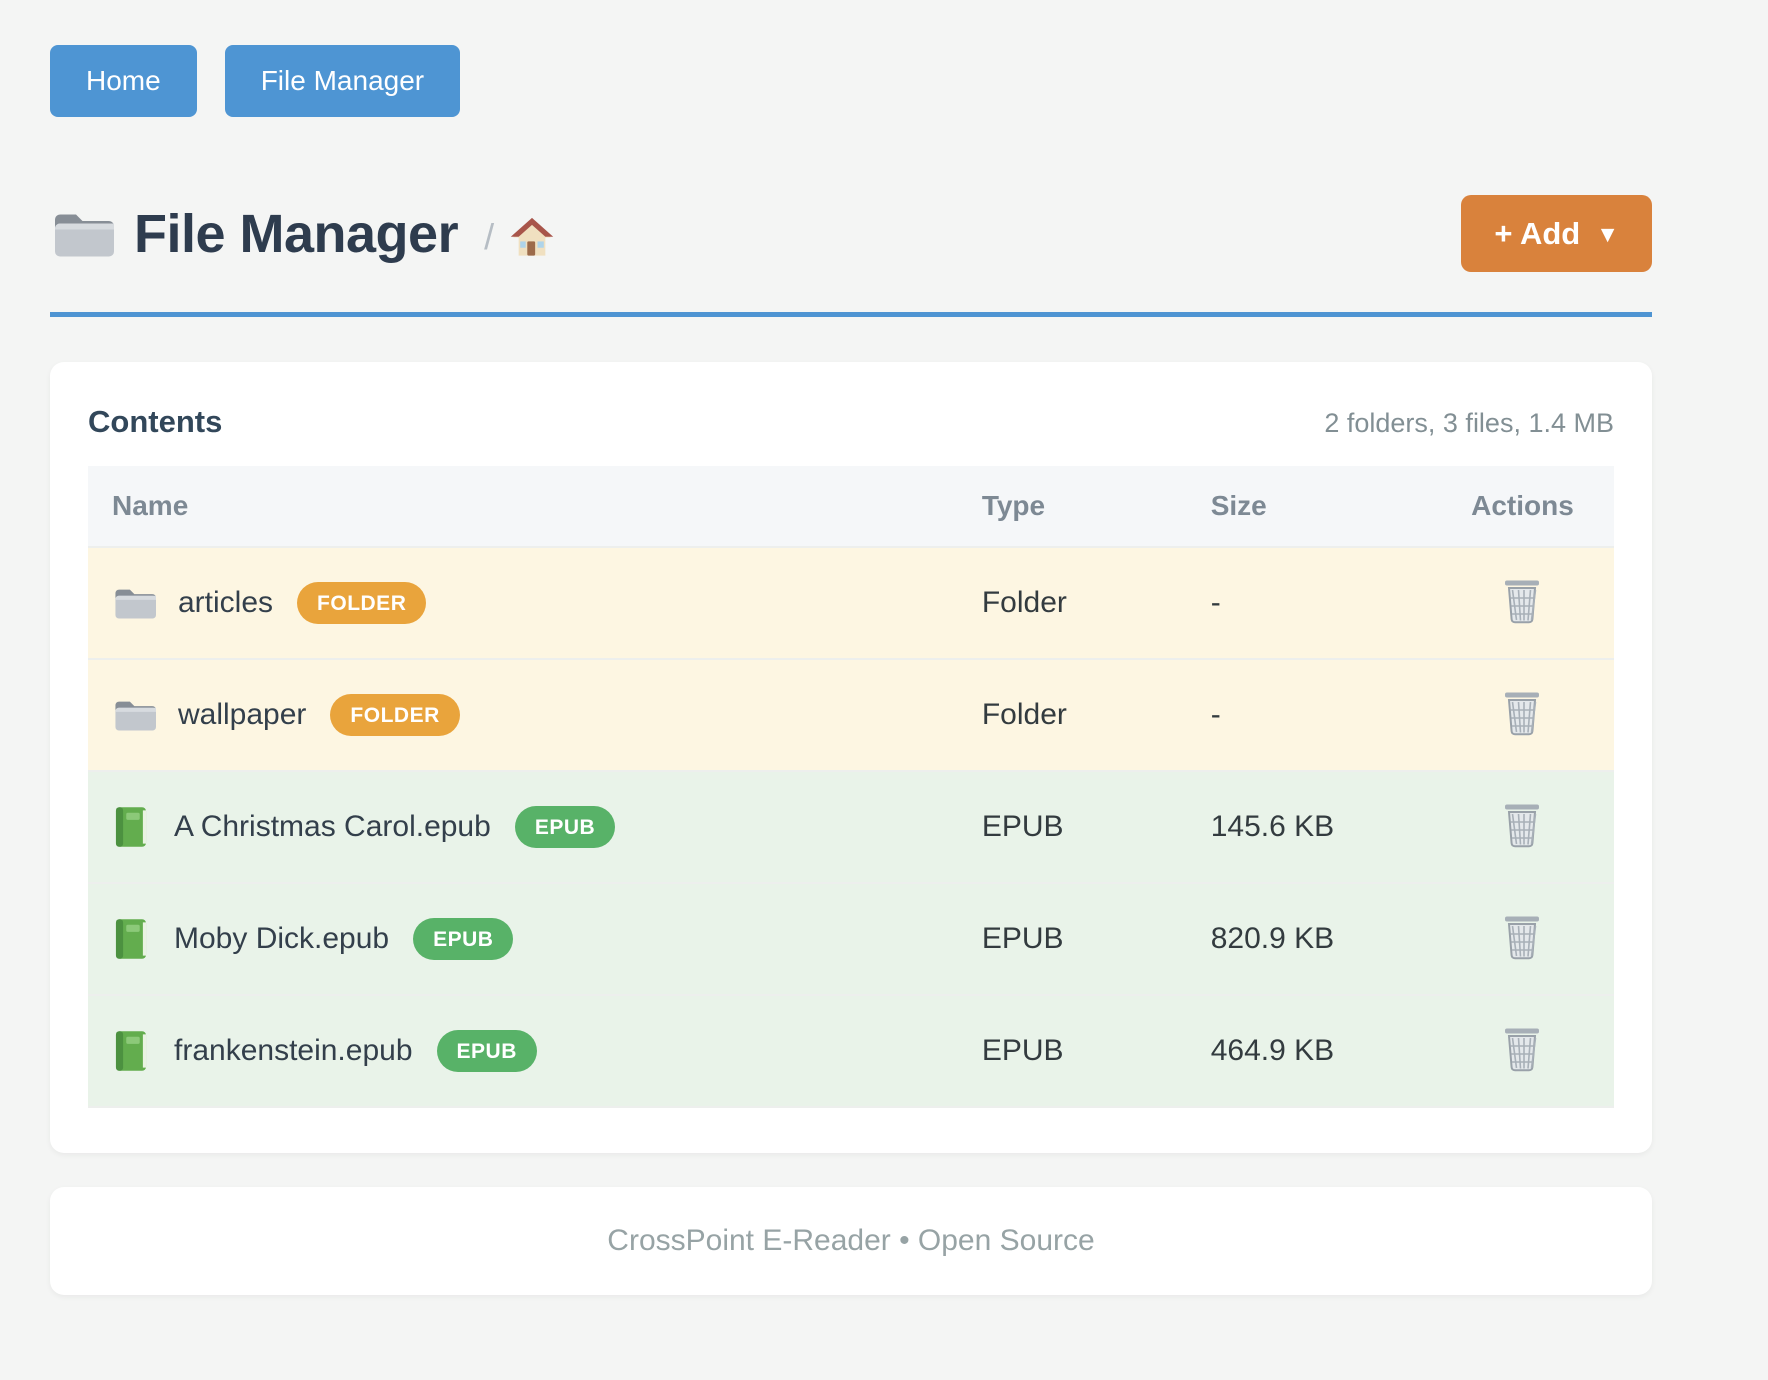 This screenshot has height=1380, width=1768. I want to click on table-row: Moby Dick.epub EPUB EPUB 820.9 KB, so click(851, 939).